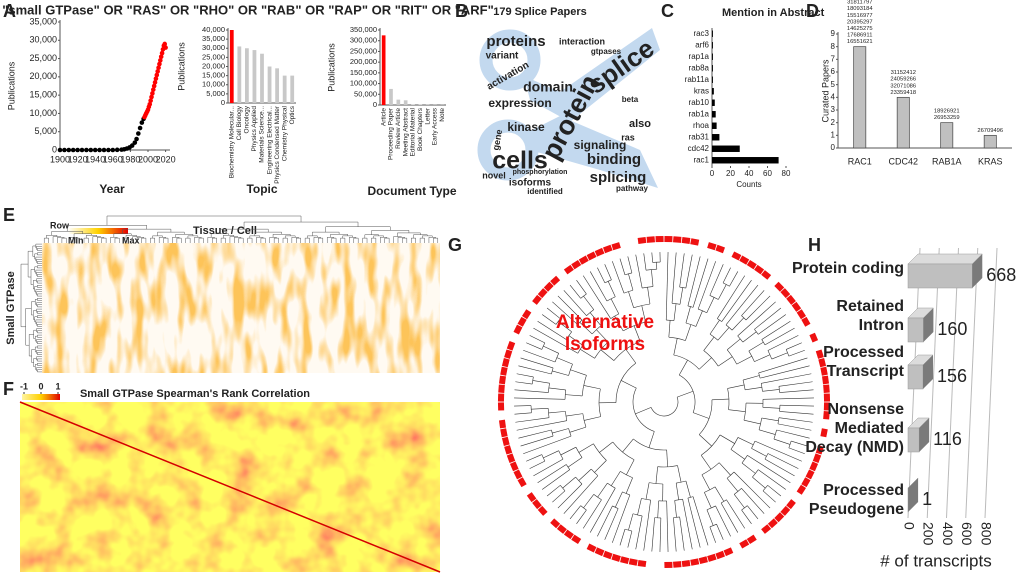 The height and width of the screenshot is (576, 1024). I want to click on bar-side, so click(928, 372).